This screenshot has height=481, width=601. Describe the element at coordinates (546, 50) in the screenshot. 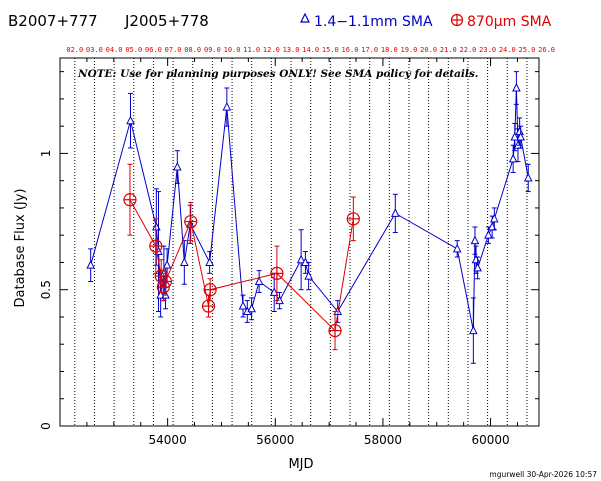

I see `top-tick-label: 26.0` at that location.